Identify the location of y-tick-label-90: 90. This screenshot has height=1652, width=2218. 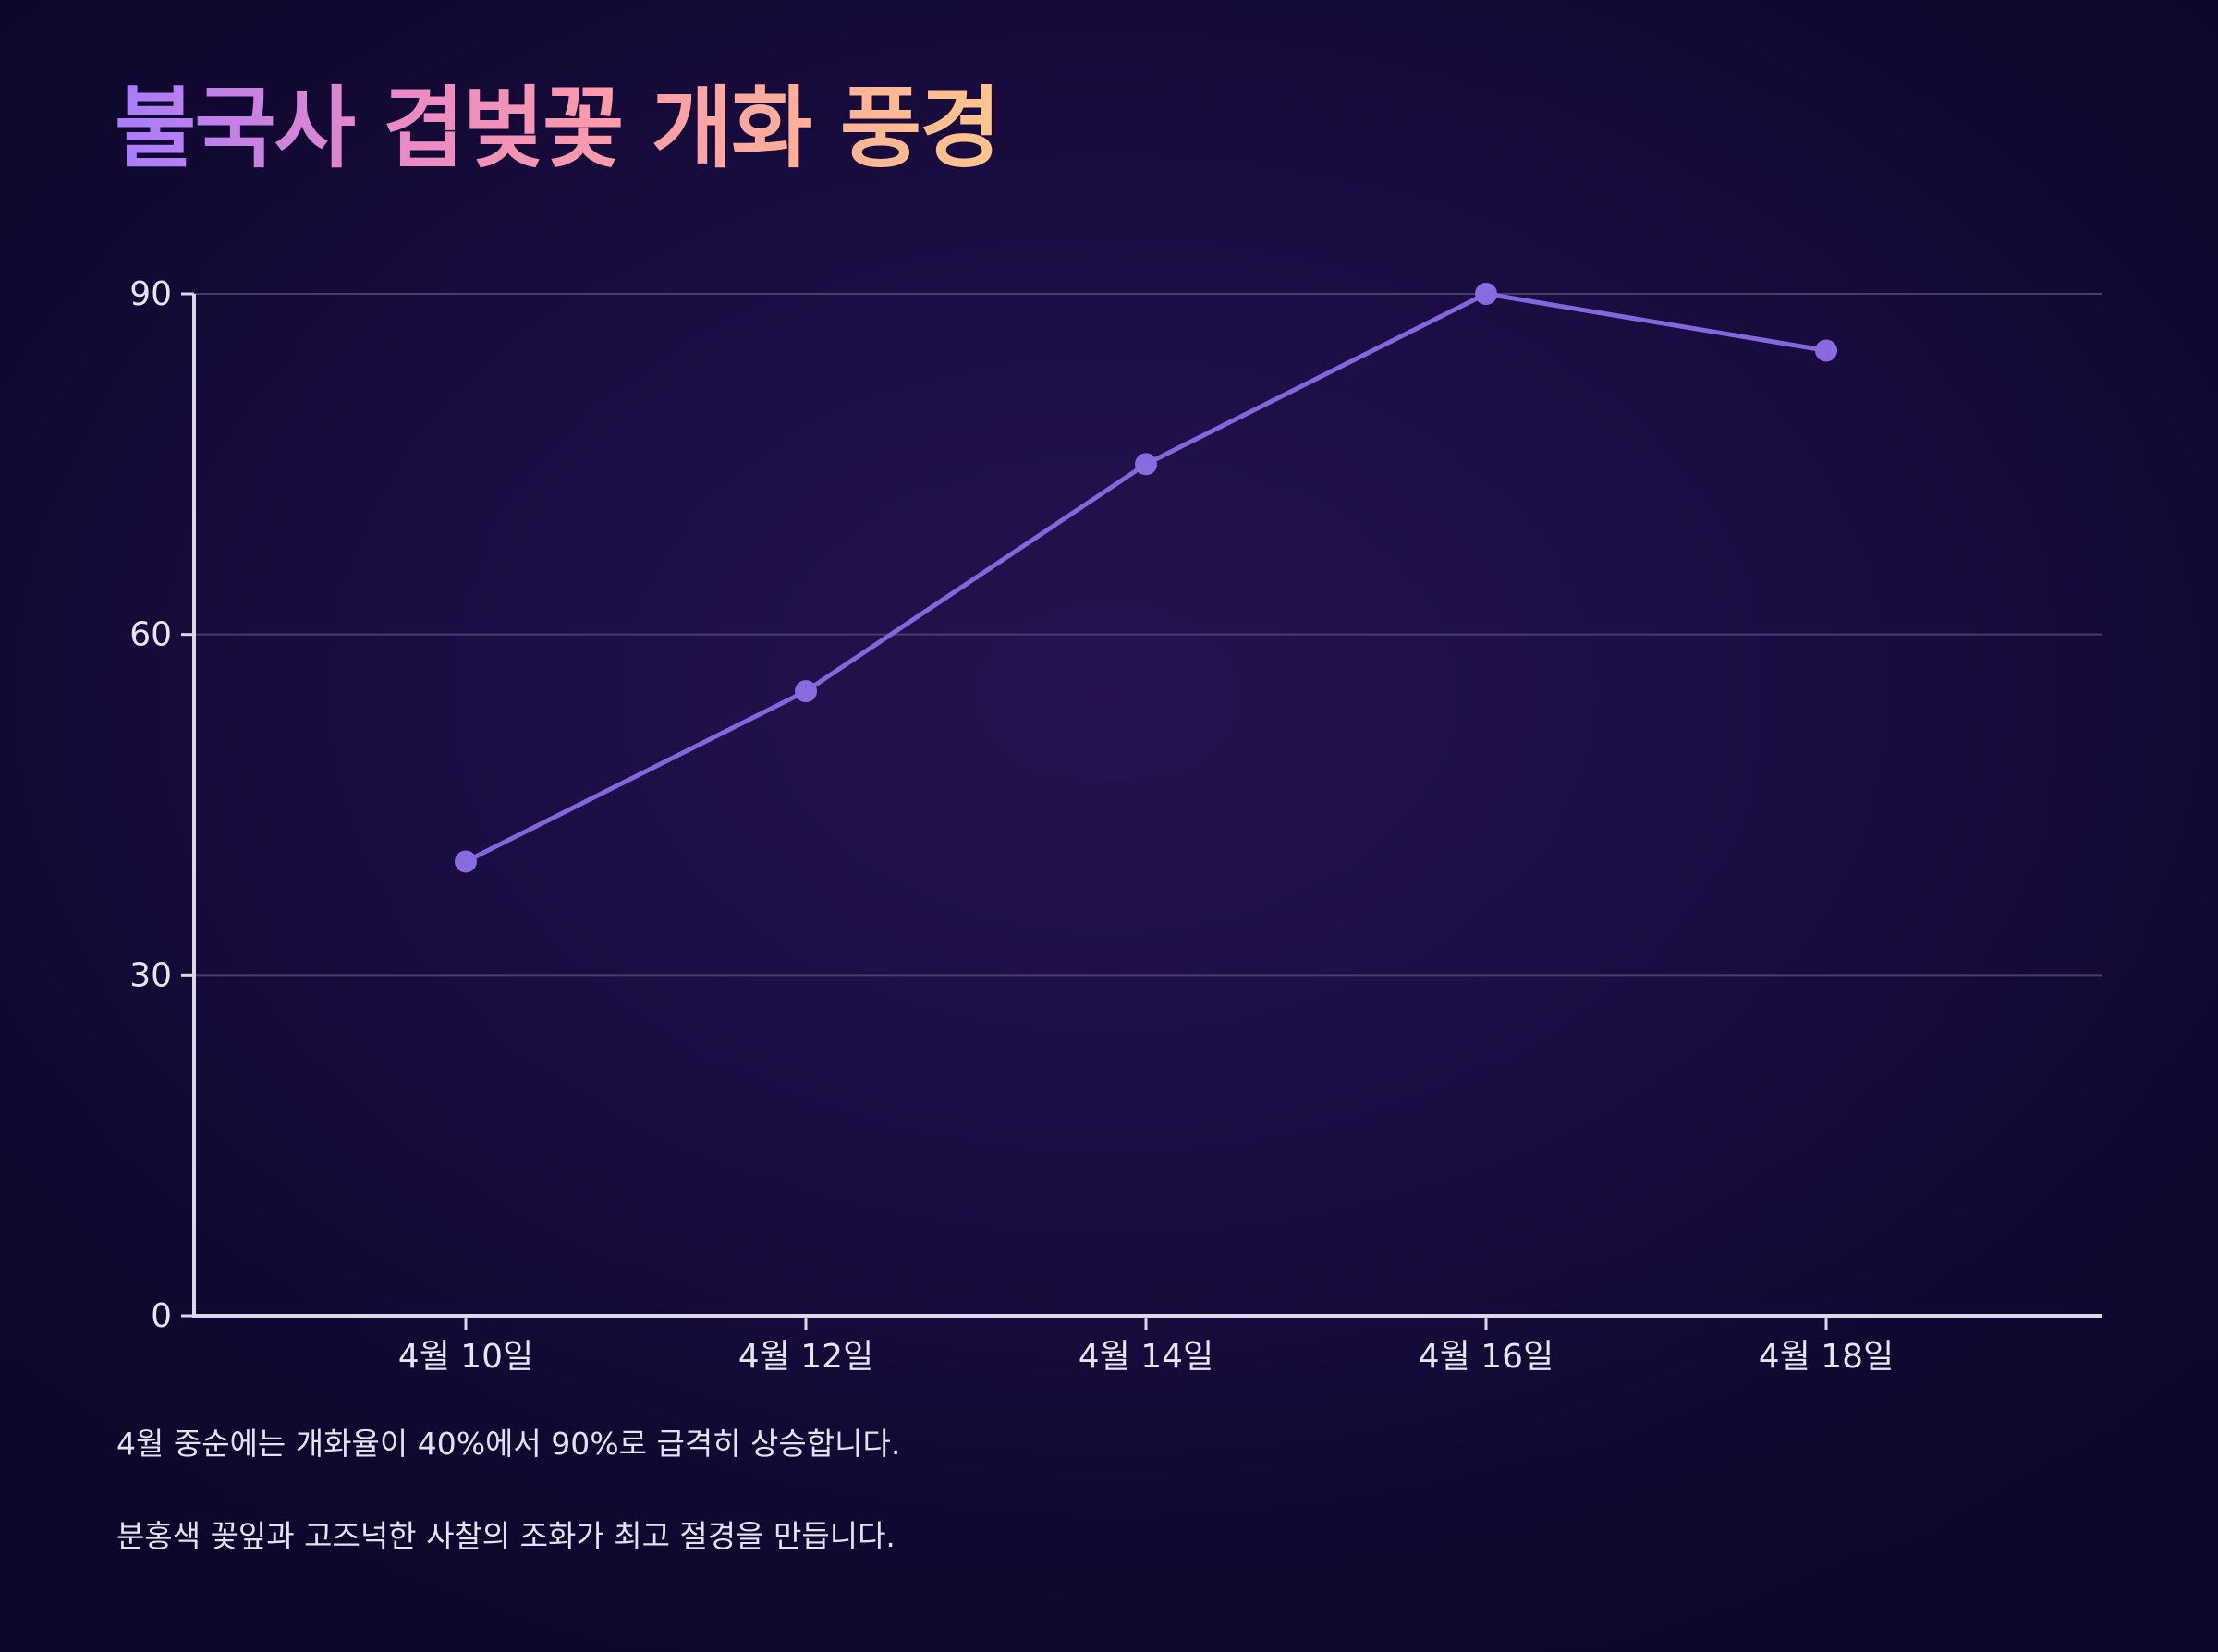
(150, 294).